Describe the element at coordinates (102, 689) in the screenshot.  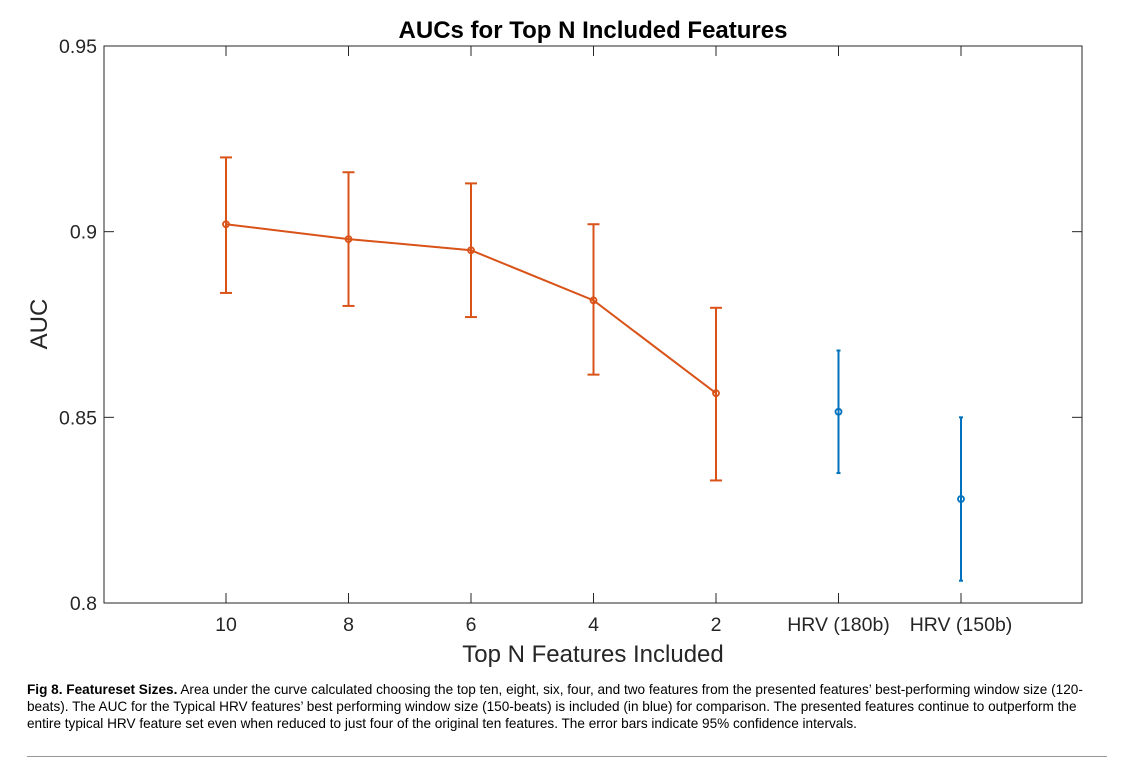
I see `caption-label: Fig 8. Featureset Sizes.` at that location.